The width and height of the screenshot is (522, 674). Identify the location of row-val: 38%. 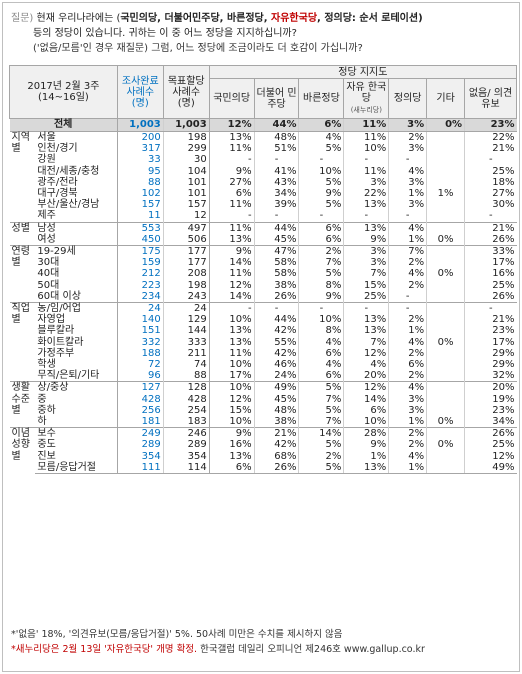
(276, 422).